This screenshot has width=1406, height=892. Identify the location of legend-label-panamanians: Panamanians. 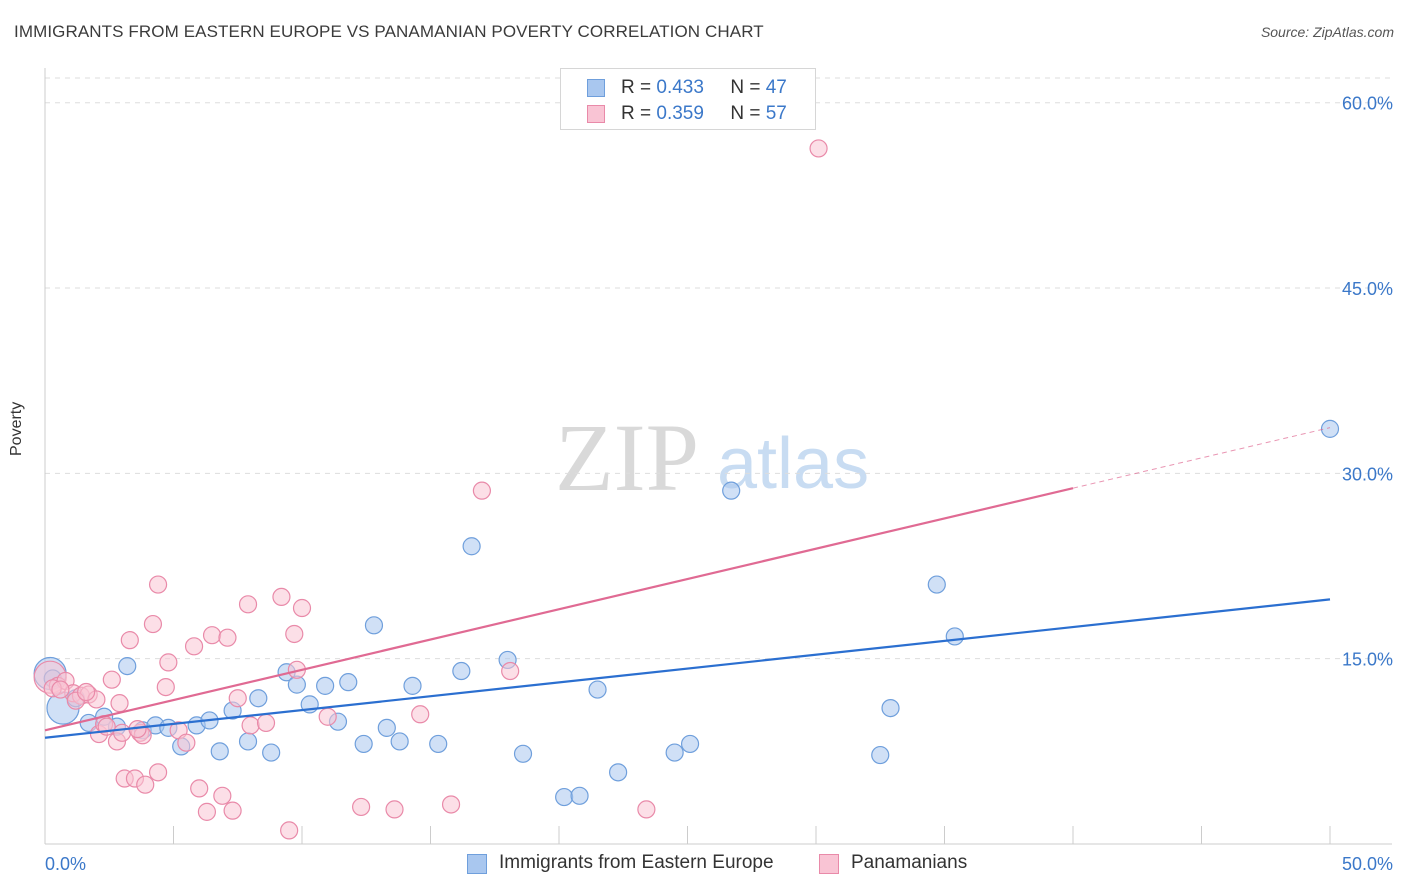
(909, 862).